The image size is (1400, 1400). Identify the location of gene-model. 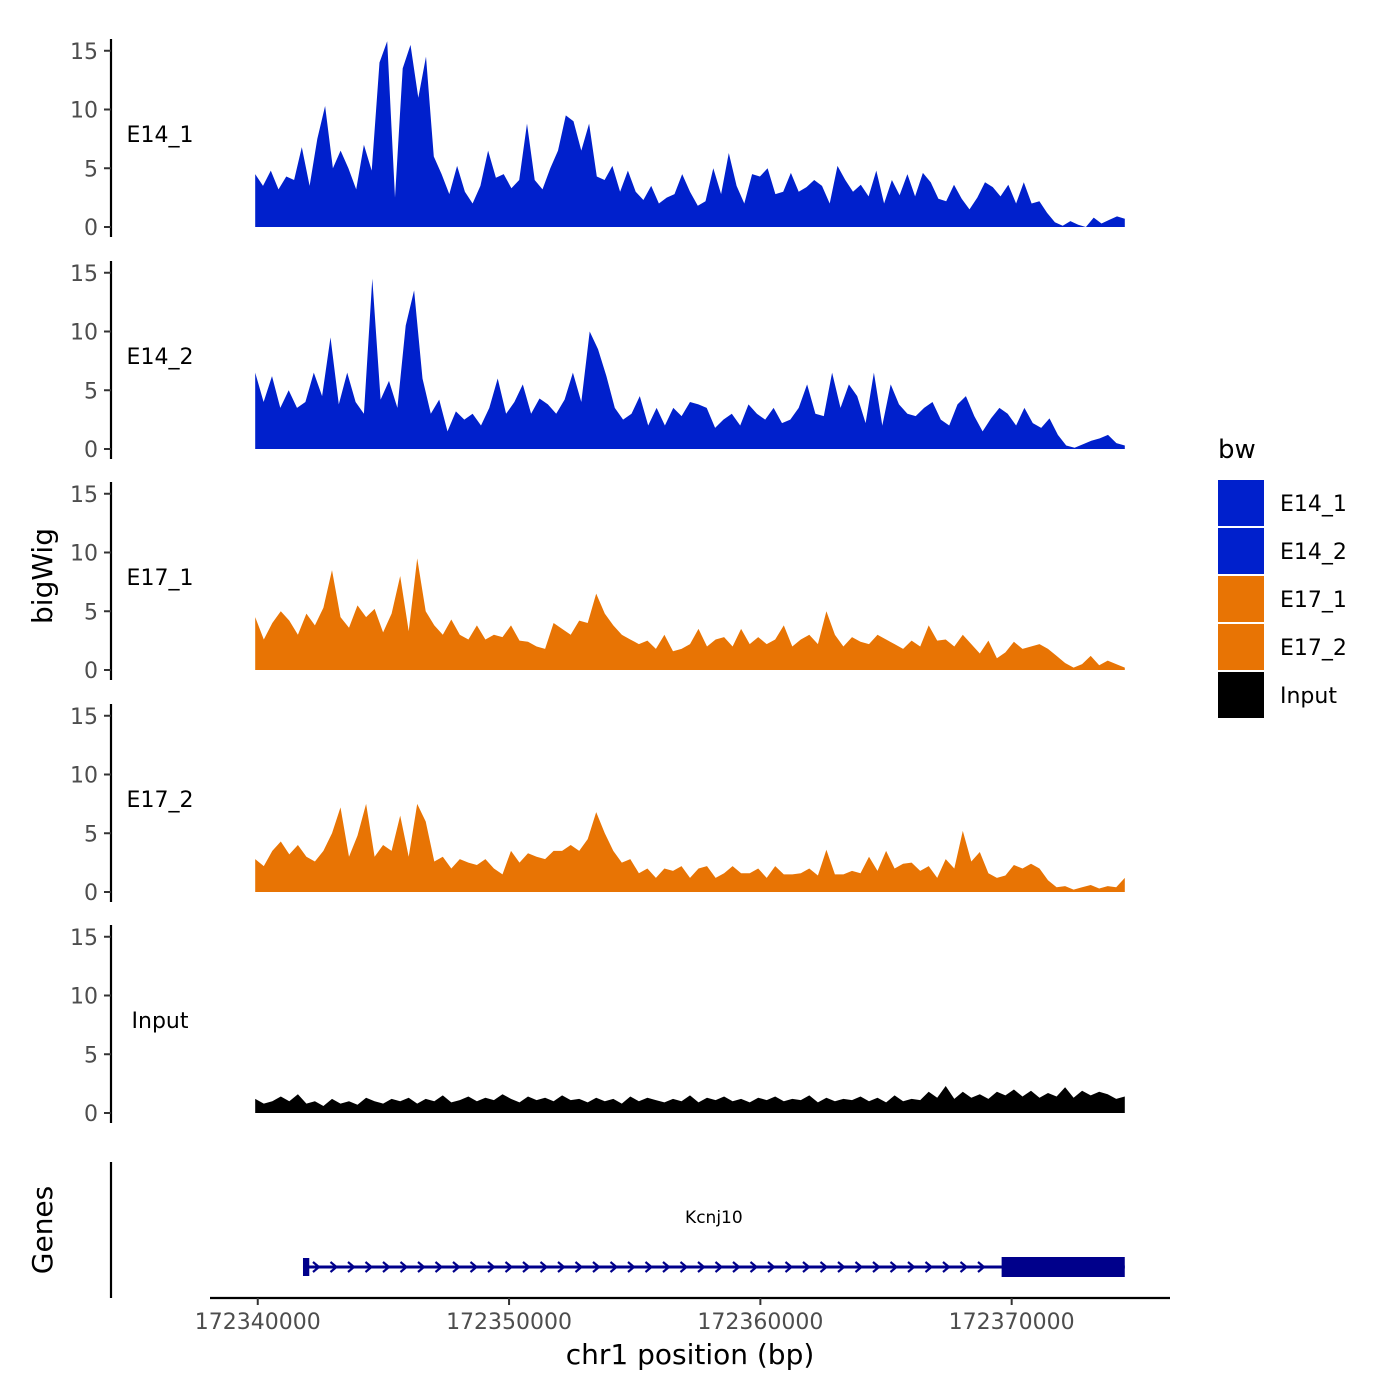
(713, 1267).